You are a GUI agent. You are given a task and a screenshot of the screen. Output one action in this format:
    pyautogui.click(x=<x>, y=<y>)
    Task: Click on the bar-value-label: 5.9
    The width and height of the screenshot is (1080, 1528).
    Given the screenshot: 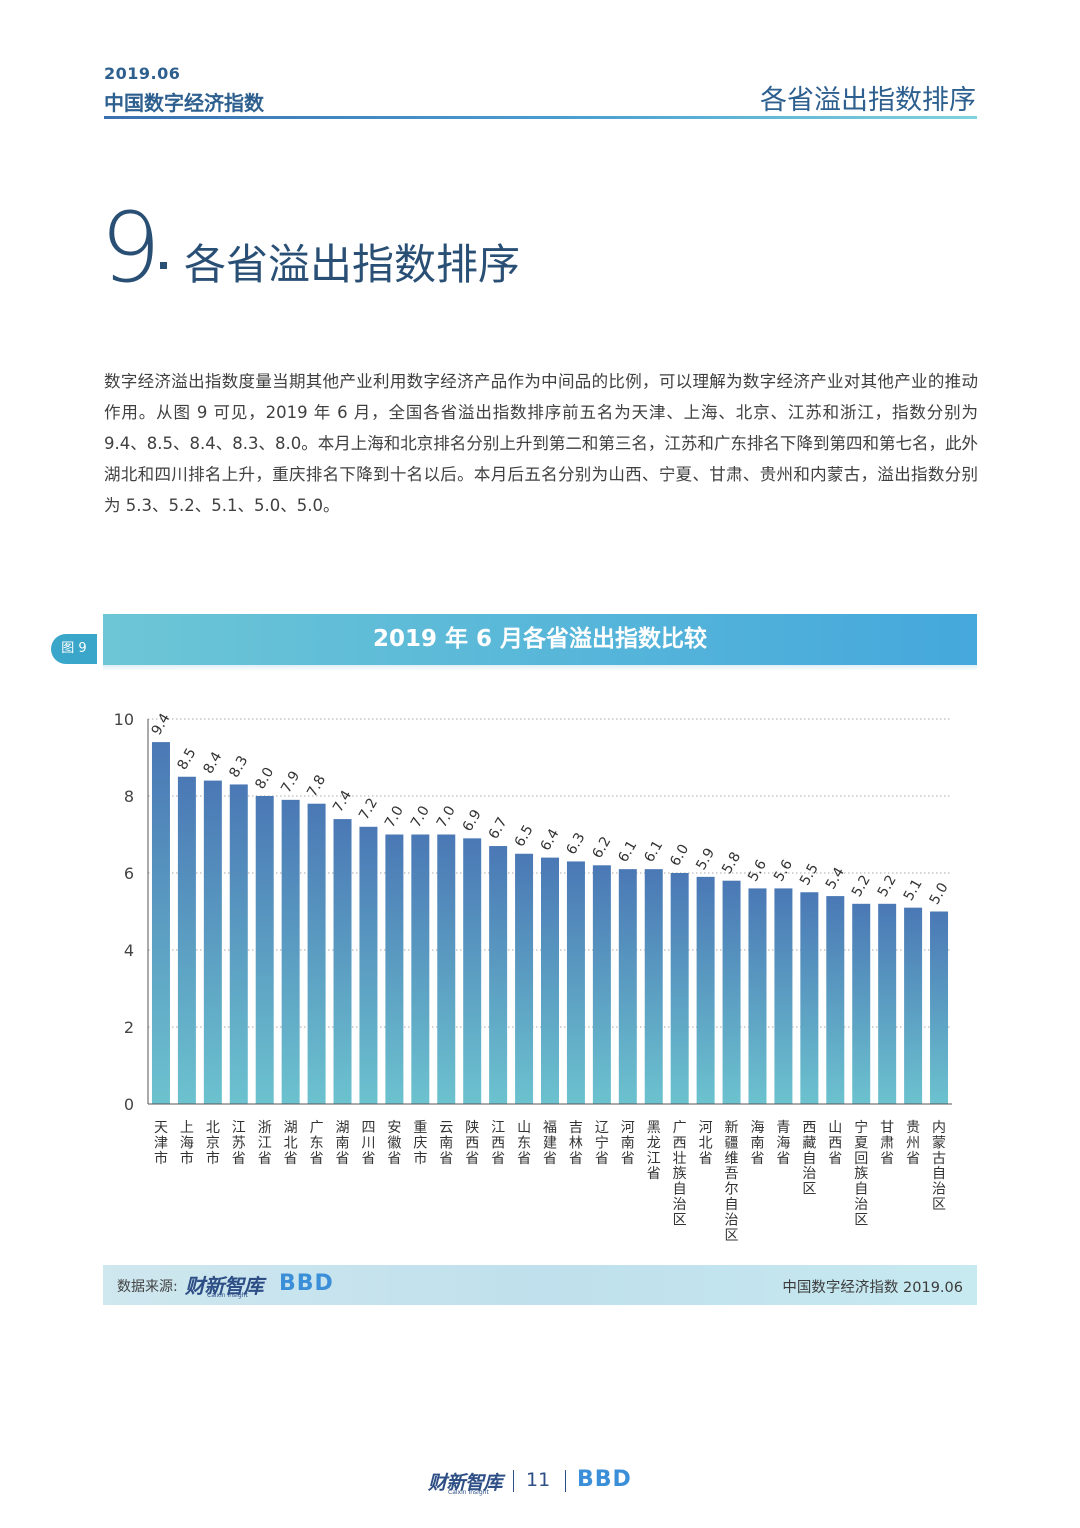 What is the action you would take?
    pyautogui.click(x=705, y=859)
    